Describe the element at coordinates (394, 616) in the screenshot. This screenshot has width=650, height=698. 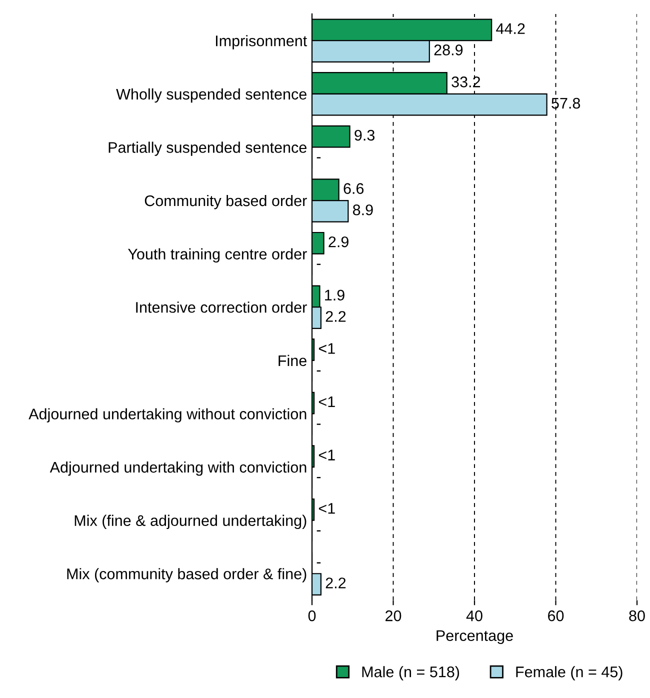
I see `x-tick-label: 20` at that location.